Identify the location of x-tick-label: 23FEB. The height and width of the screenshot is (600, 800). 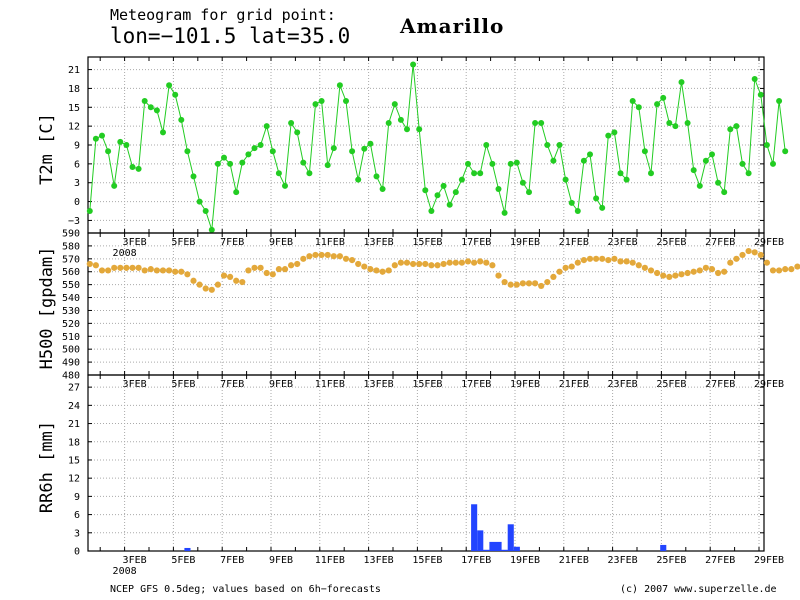
(623, 242).